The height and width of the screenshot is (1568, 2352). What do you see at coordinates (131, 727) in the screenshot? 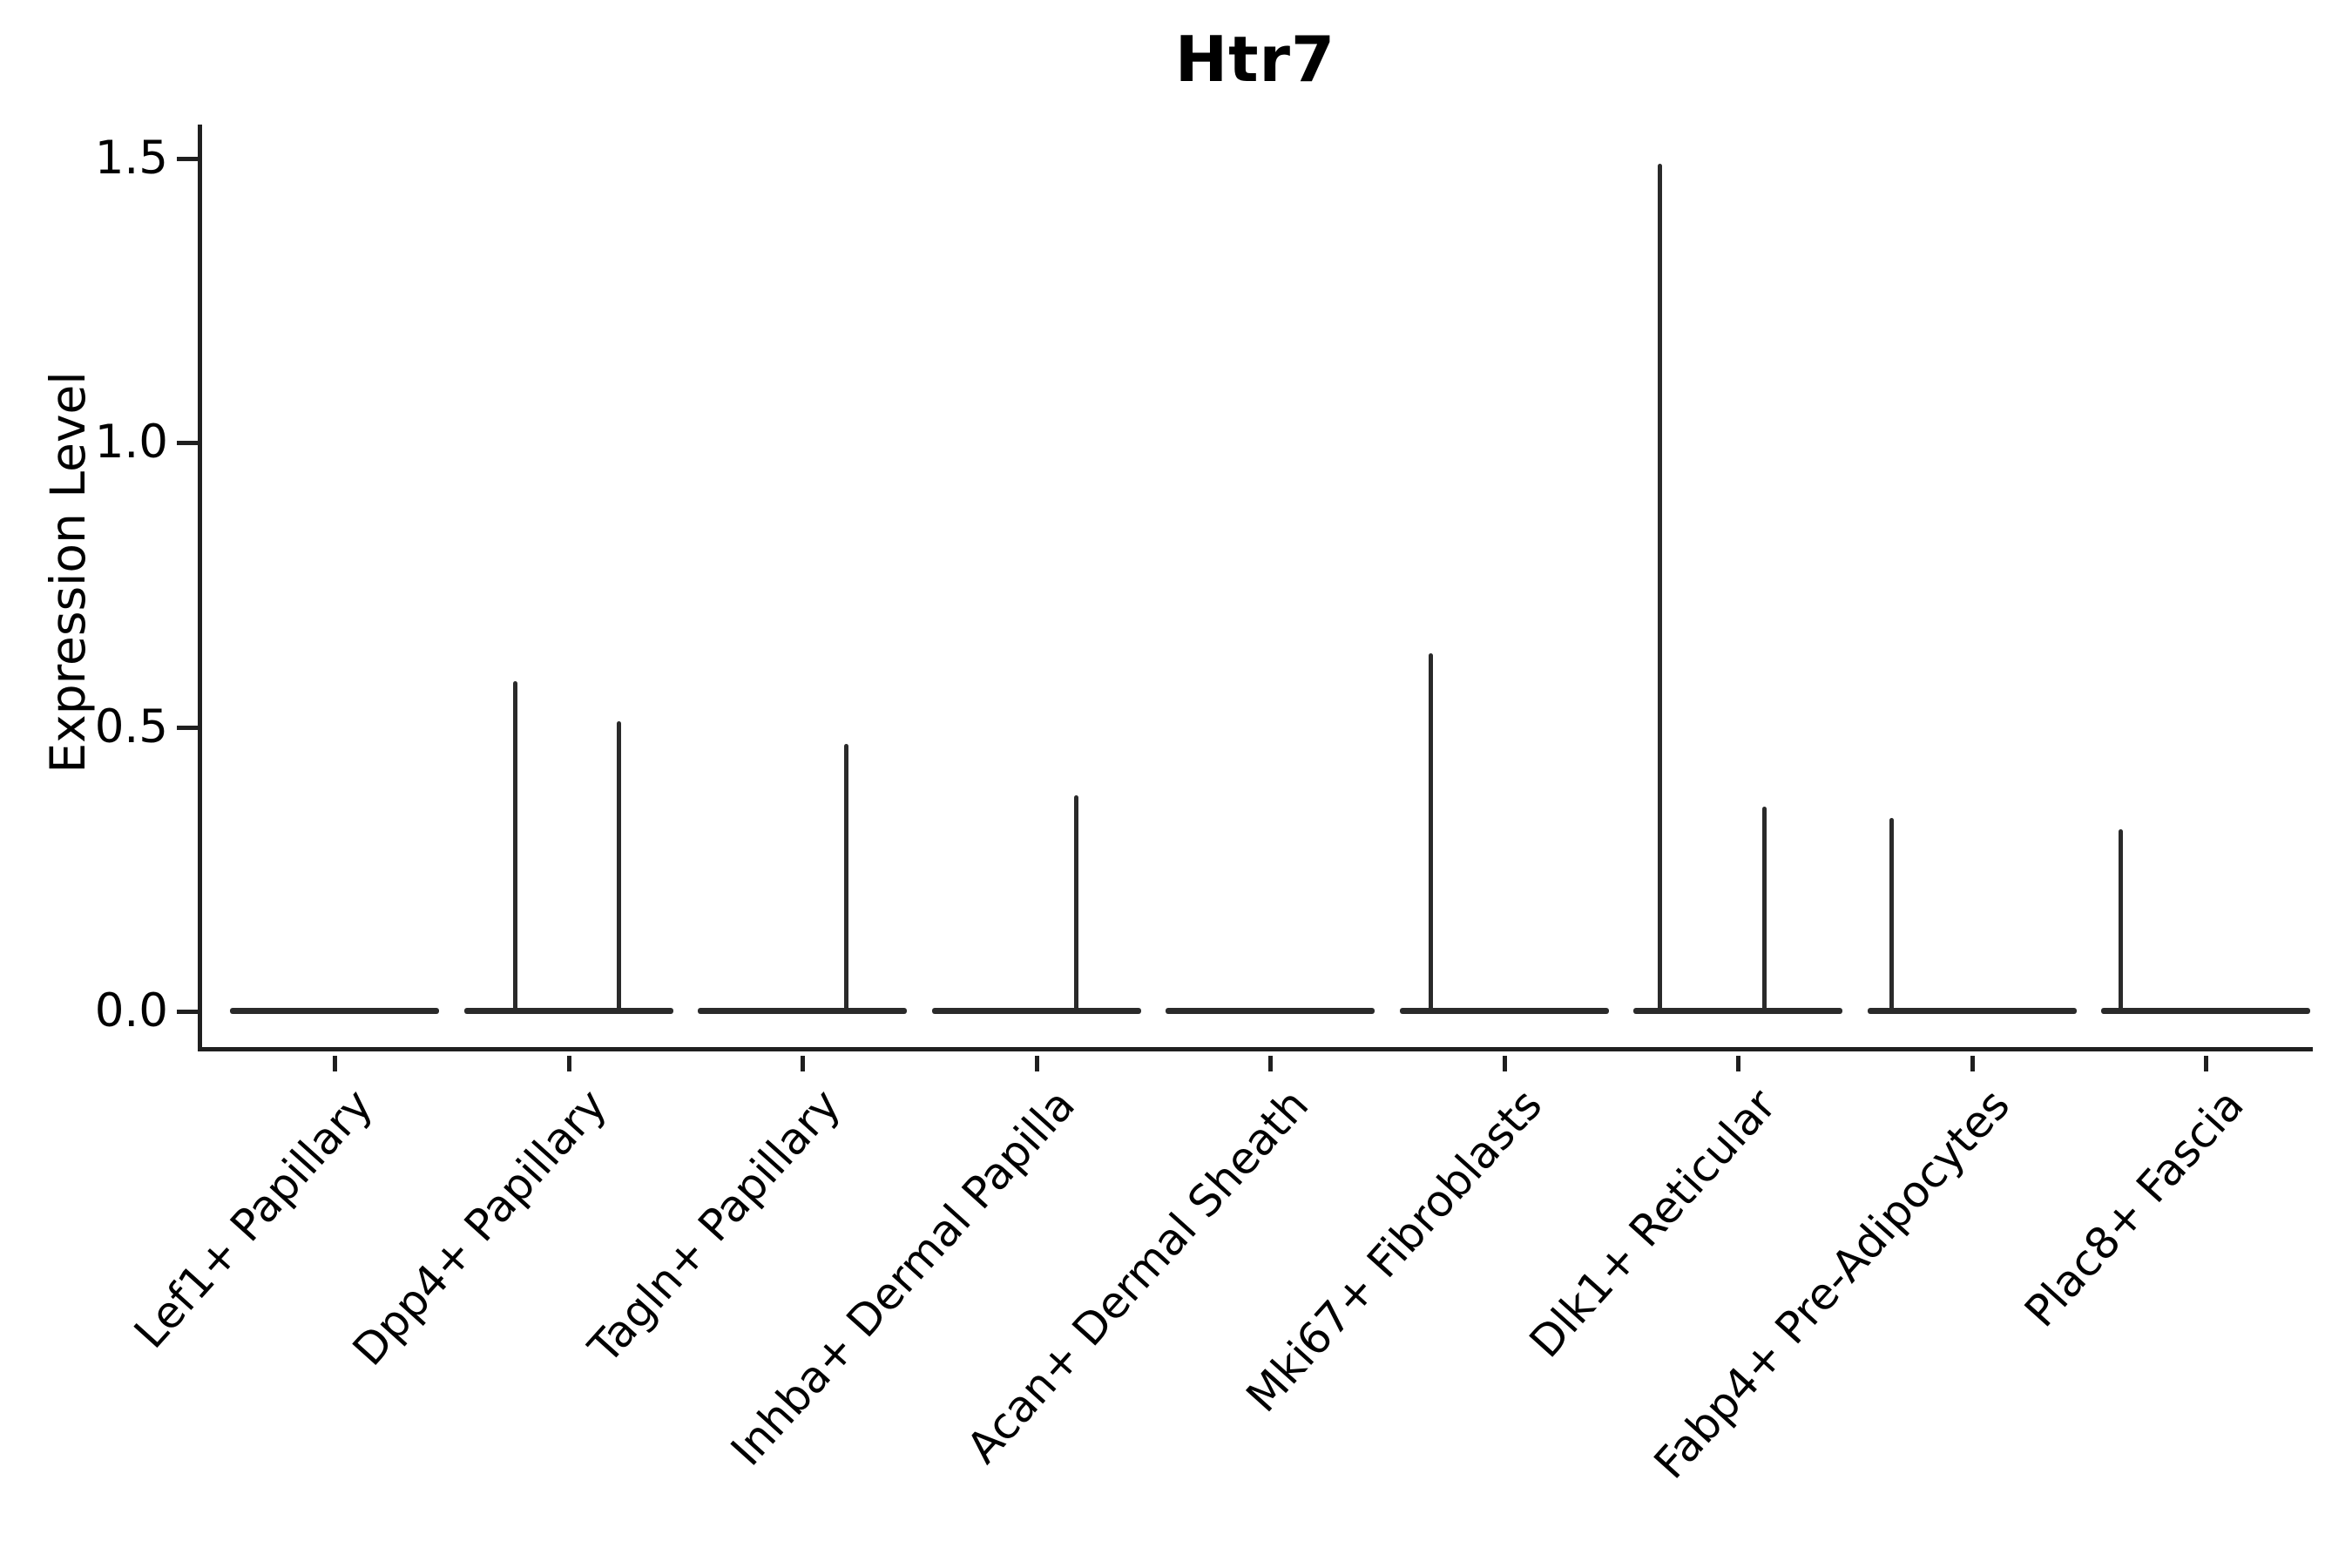
I see `y-tick-label: 0.5` at bounding box center [131, 727].